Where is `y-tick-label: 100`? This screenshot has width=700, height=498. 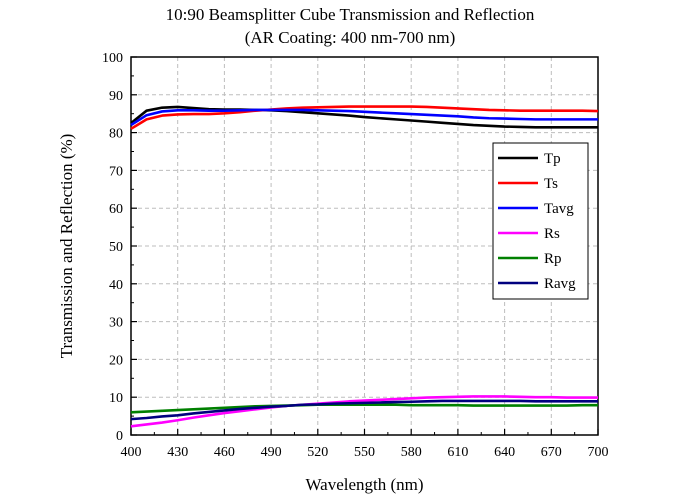
y-tick-label: 100 is located at coordinates (112, 58).